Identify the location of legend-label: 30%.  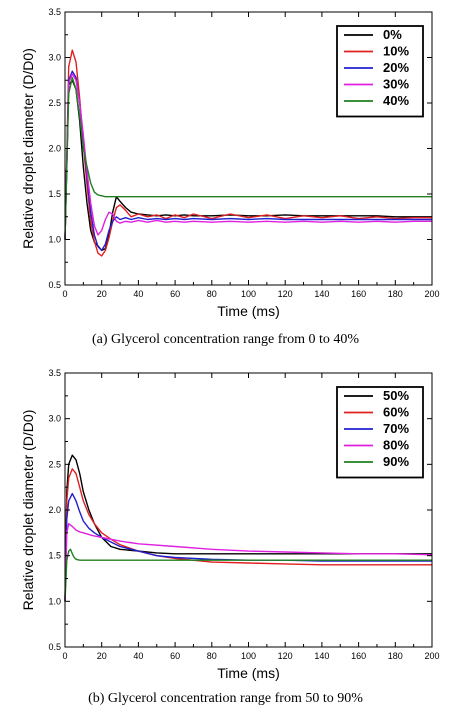
(396, 84).